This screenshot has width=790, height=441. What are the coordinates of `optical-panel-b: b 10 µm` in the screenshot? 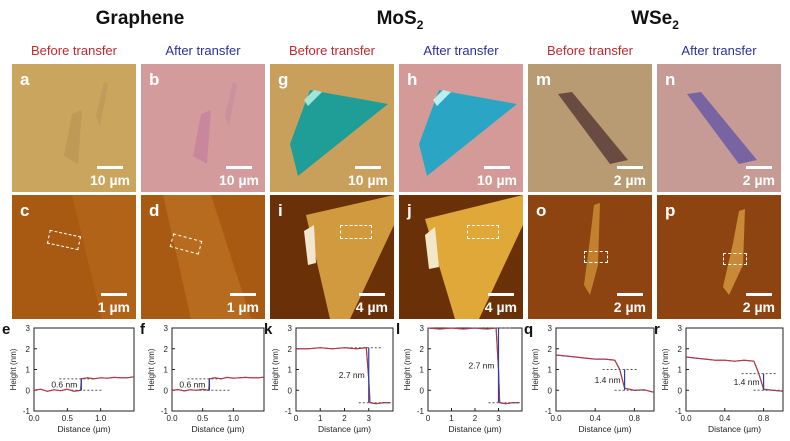 It's located at (203, 128).